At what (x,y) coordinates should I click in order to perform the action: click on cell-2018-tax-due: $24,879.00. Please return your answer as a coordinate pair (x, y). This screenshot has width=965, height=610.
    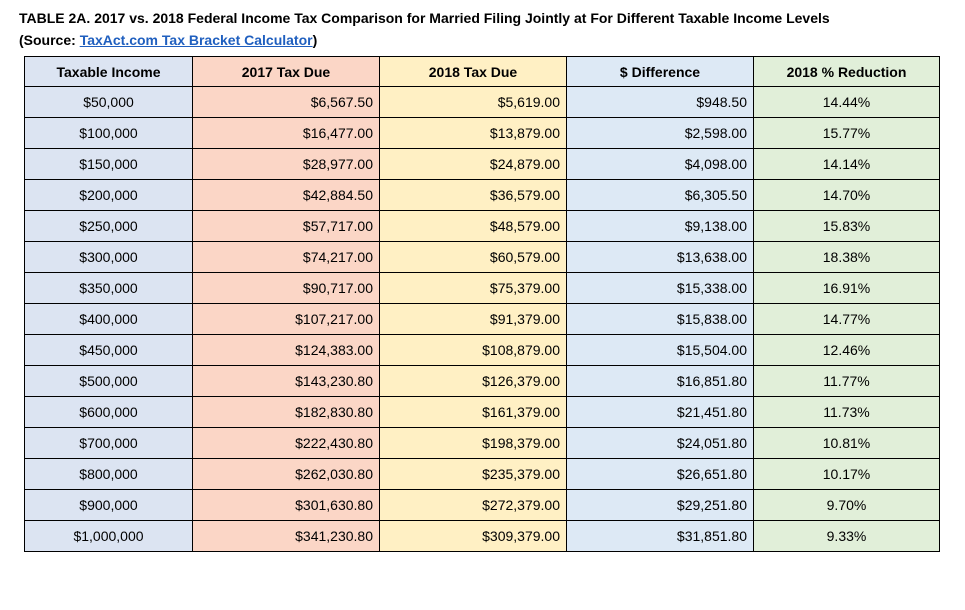
    Looking at the image, I should click on (473, 164).